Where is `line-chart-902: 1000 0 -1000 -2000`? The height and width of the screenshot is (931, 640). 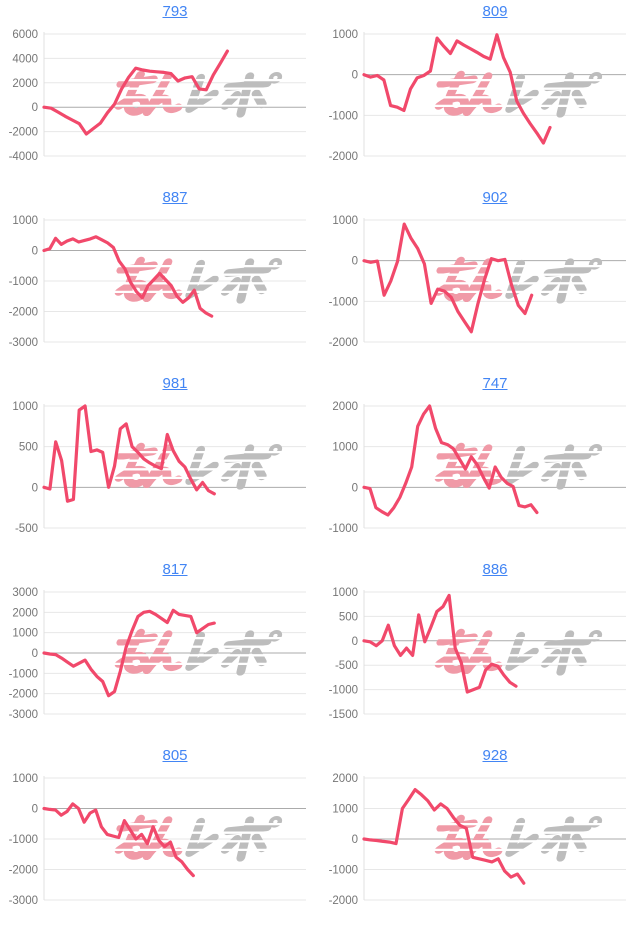 line-chart-902: 1000 0 -1000 -2000 is located at coordinates (477, 282).